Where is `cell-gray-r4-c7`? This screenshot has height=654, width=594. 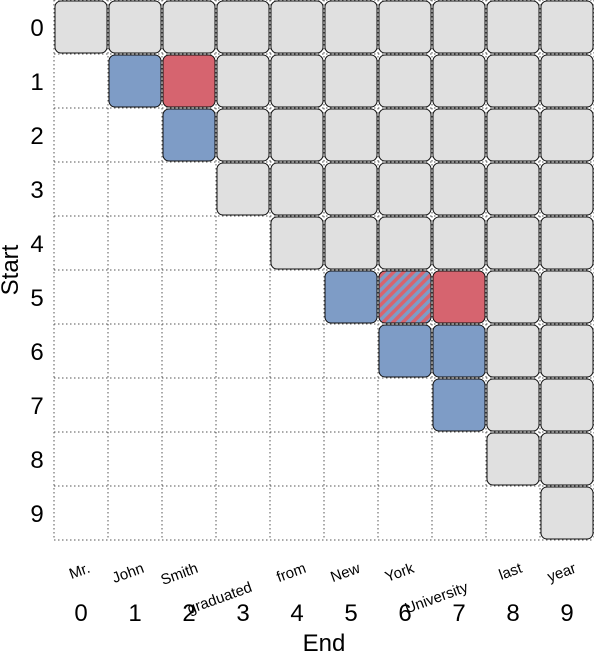
cell-gray-r4-c7 is located at coordinates (459, 243).